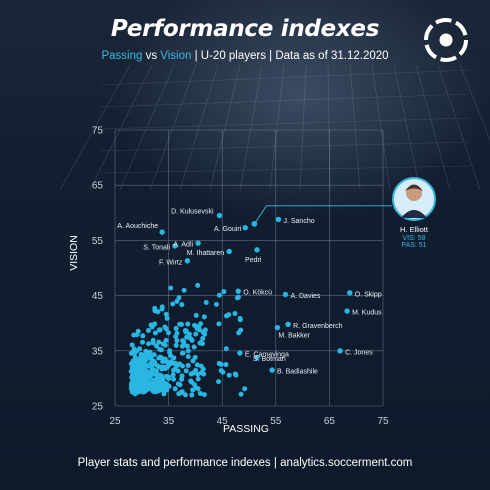 The width and height of the screenshot is (490, 490). What do you see at coordinates (254, 223) in the screenshot?
I see `highlight-point` at bounding box center [254, 223].